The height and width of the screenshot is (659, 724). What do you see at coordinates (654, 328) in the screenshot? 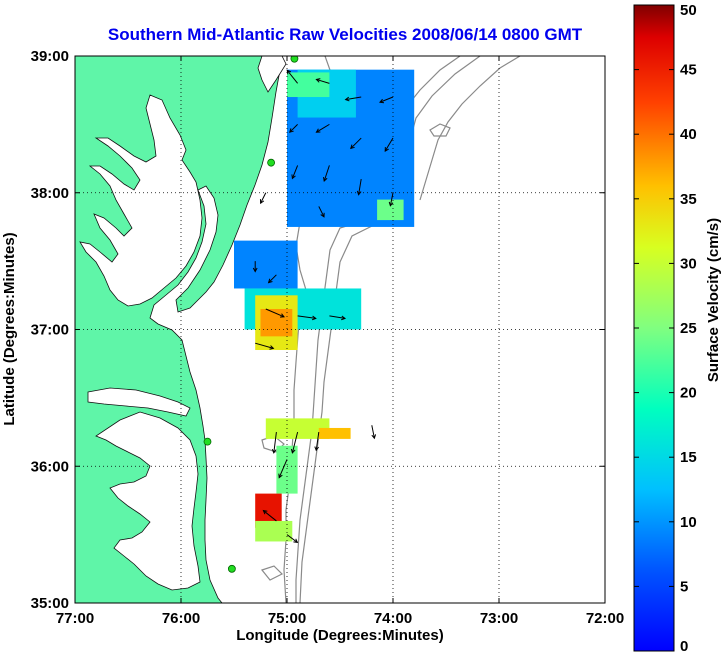
I see `colorbar` at bounding box center [654, 328].